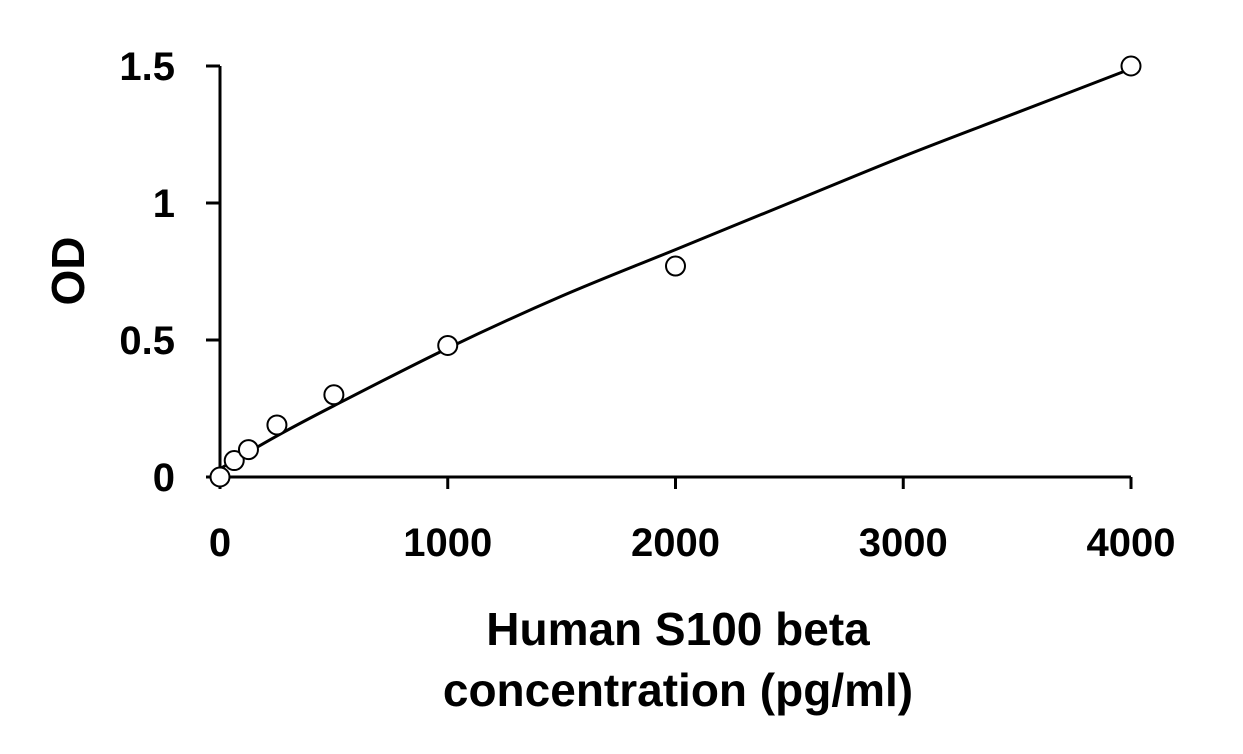 The image size is (1243, 754). What do you see at coordinates (169, 272) in the screenshot?
I see `y-axis-ticks: 0 0.5 1 1.5` at bounding box center [169, 272].